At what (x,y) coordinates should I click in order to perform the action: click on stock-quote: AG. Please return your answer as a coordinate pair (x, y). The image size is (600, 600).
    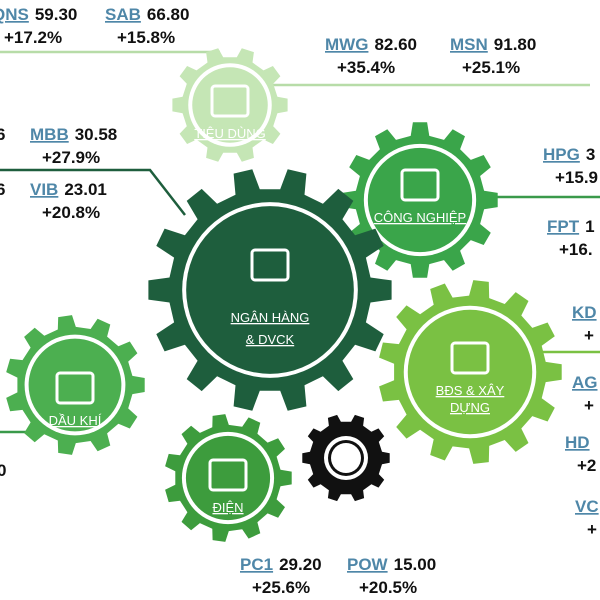
    Looking at the image, I should click on (585, 382).